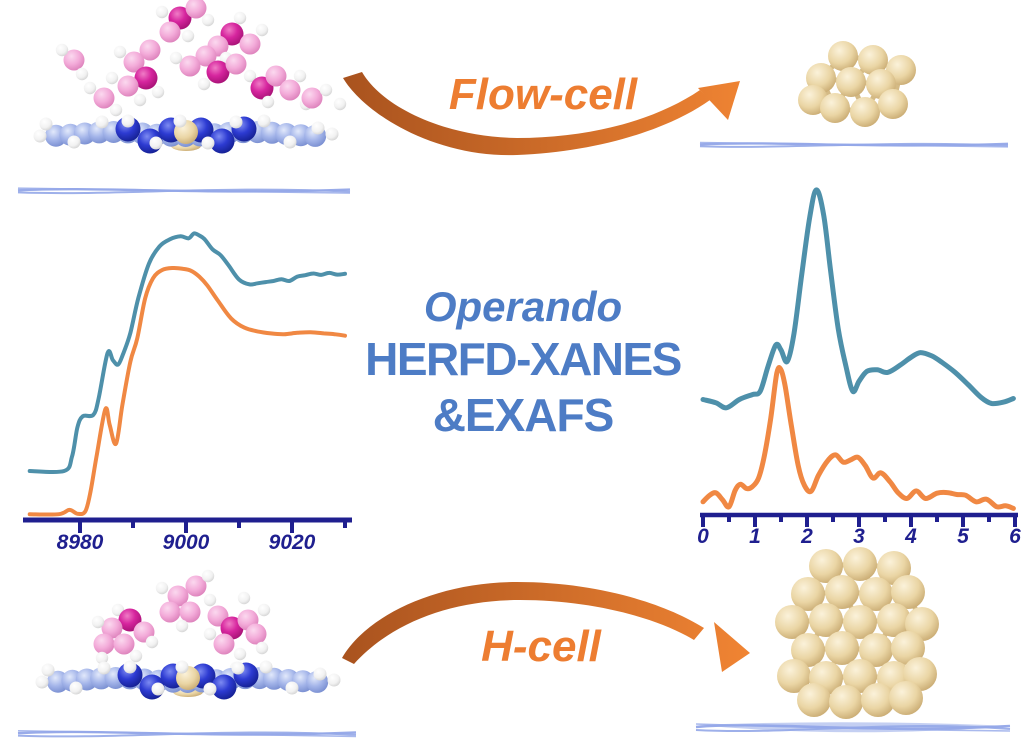  What do you see at coordinates (755, 536) in the screenshot?
I see `svg-text: 1` at bounding box center [755, 536].